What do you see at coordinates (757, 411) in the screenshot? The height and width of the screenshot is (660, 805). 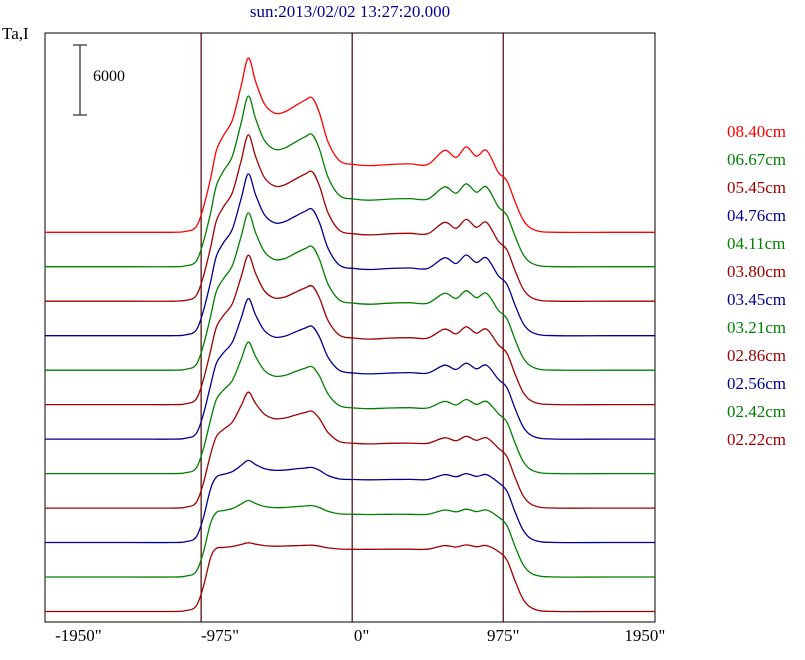 I see `legend-item-02.42cm: 02.42cm` at bounding box center [757, 411].